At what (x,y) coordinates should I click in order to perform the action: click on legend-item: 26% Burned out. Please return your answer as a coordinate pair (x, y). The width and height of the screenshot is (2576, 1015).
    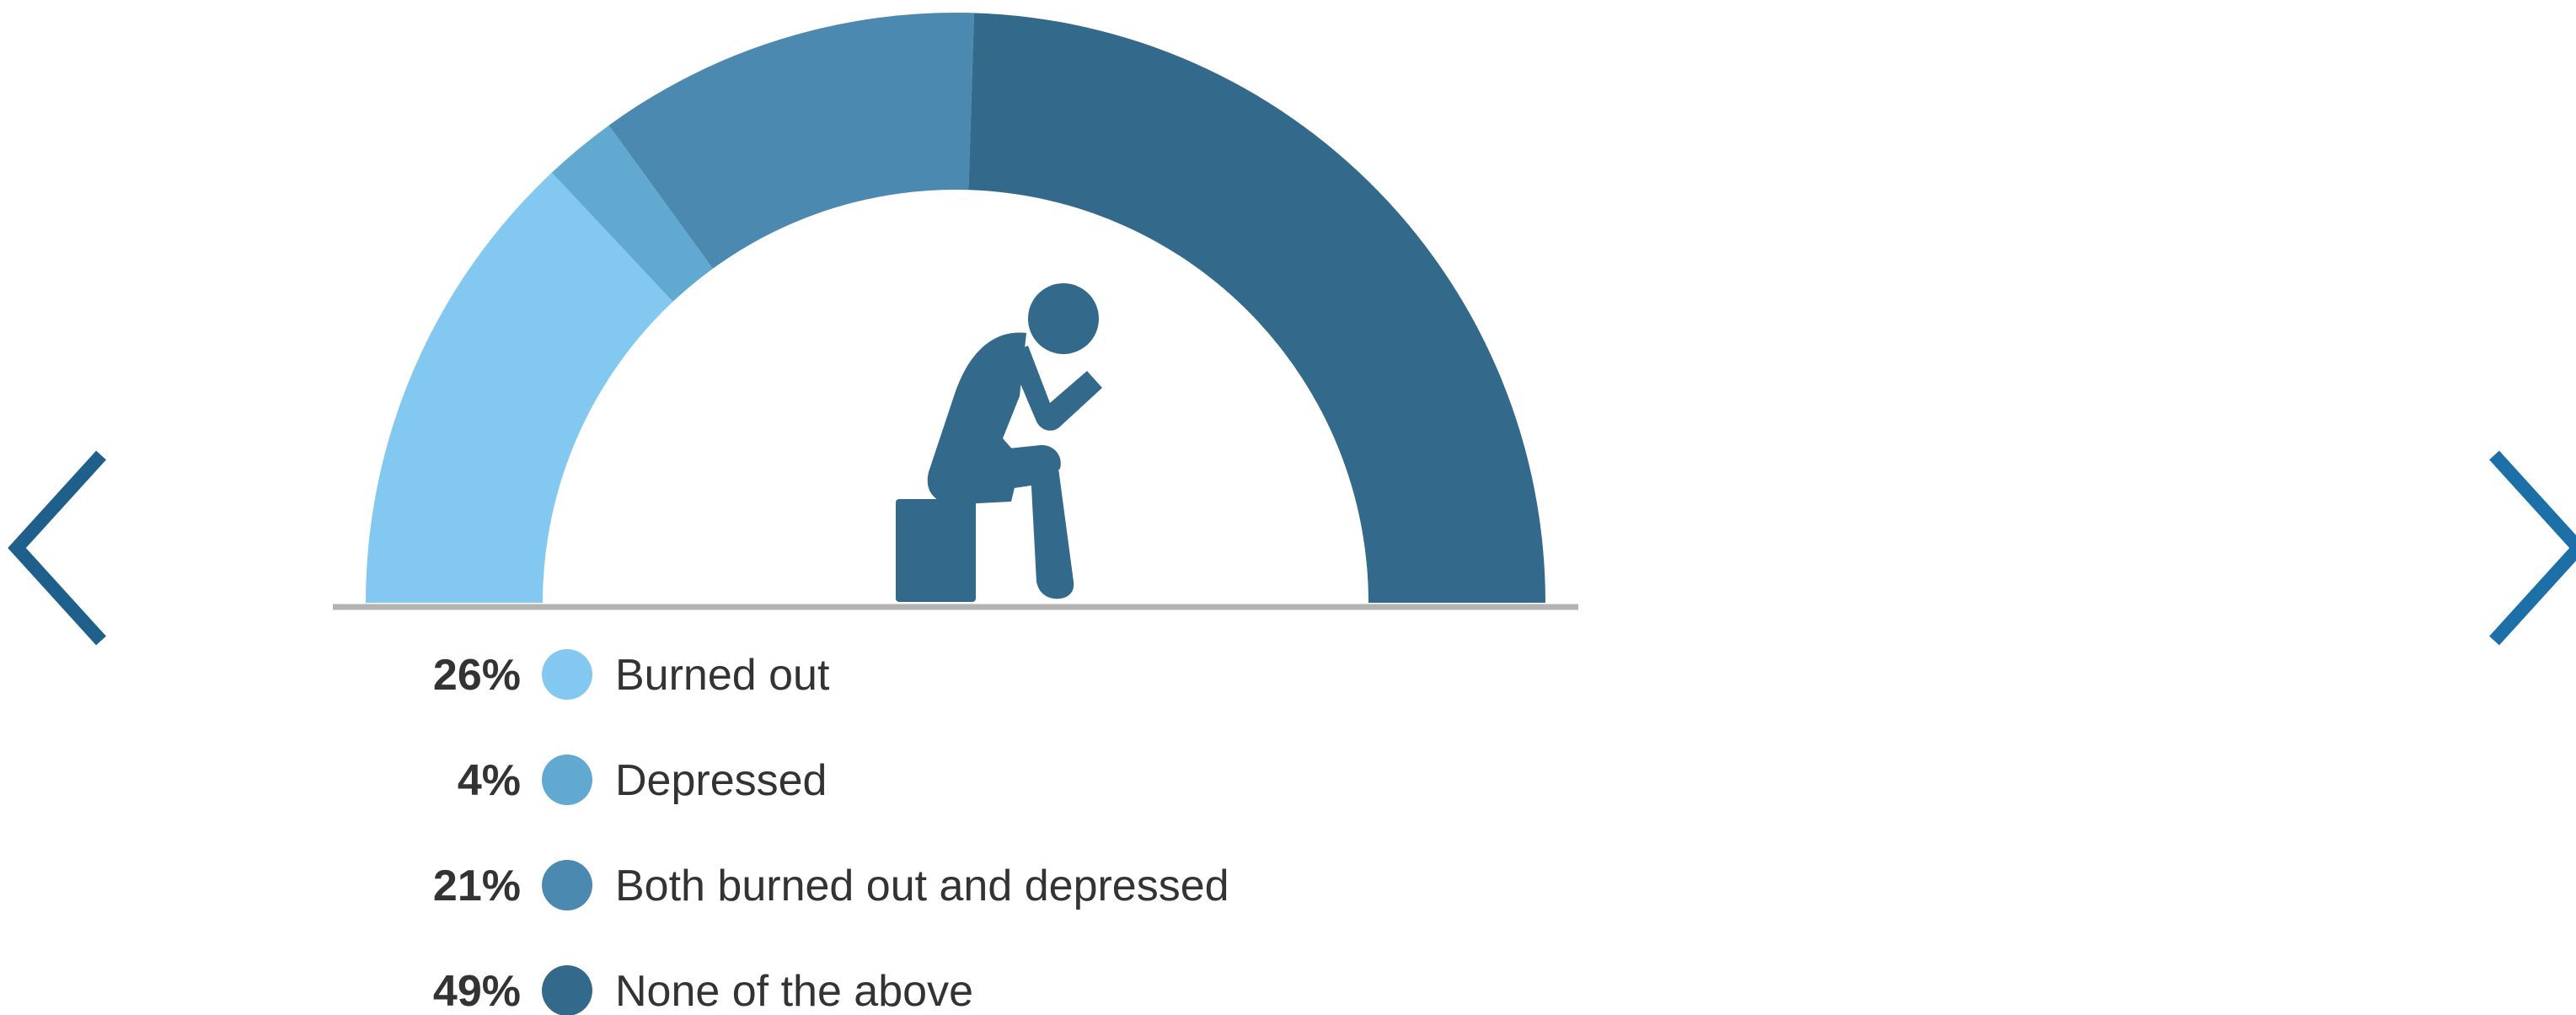
    Looking at the image, I should click on (631, 674).